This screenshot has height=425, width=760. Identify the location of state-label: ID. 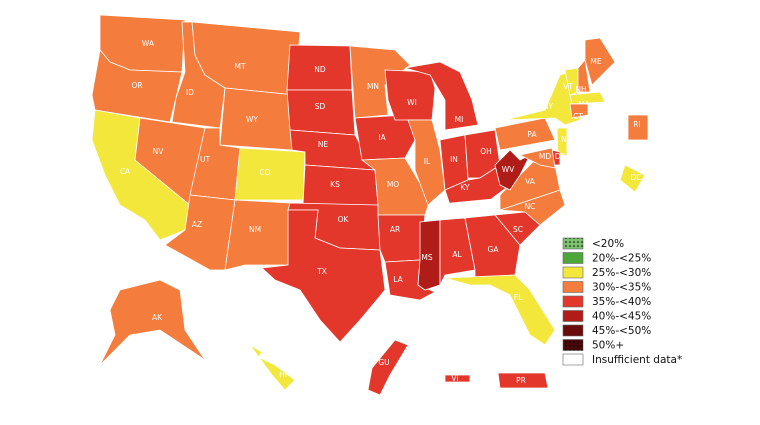
(190, 92).